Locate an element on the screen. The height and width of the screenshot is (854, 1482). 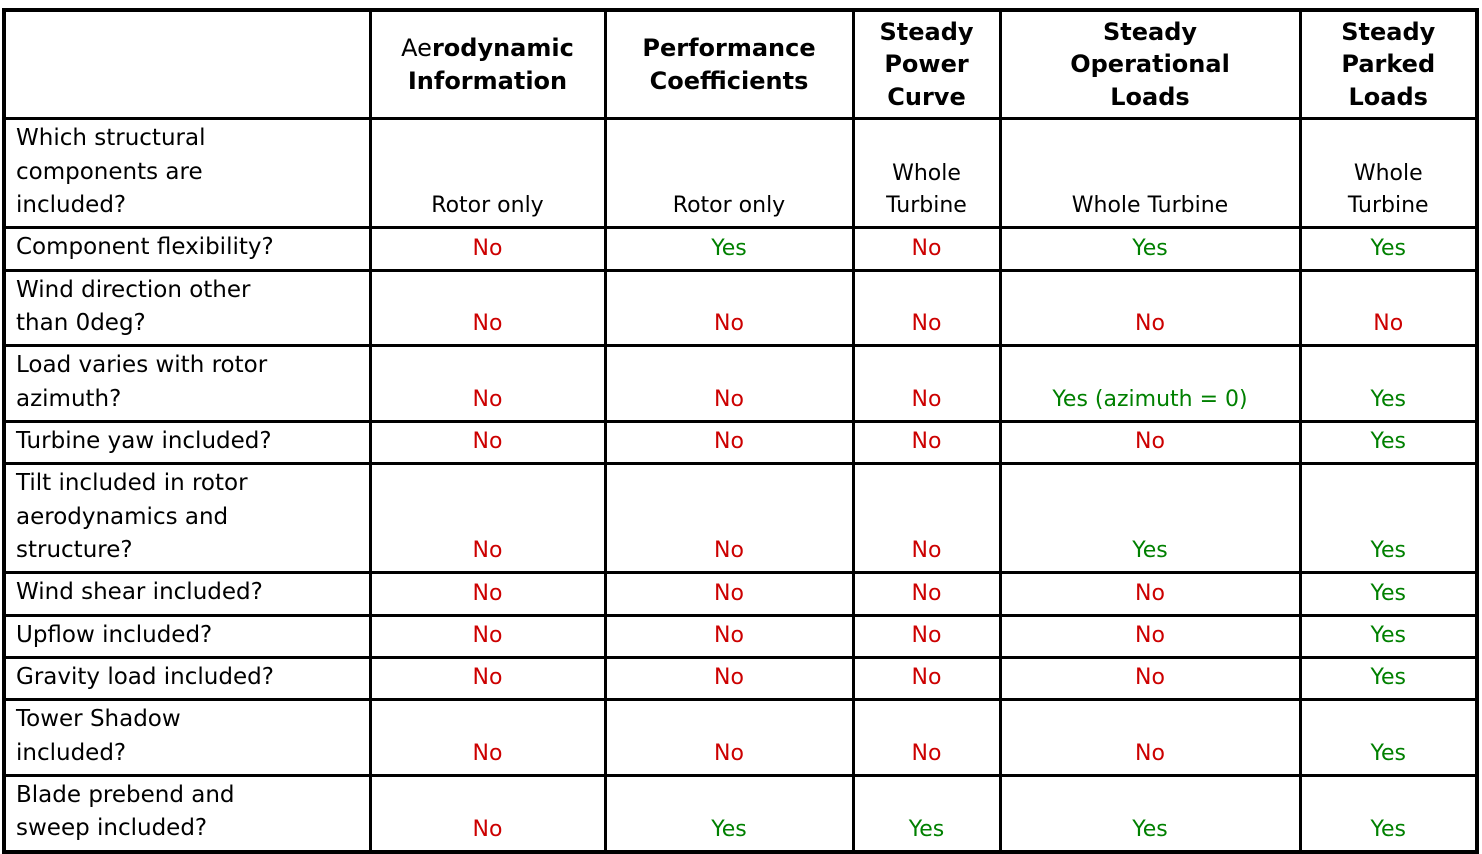
header-text-bold: Steady Operational Loads is located at coordinates (1150, 64).